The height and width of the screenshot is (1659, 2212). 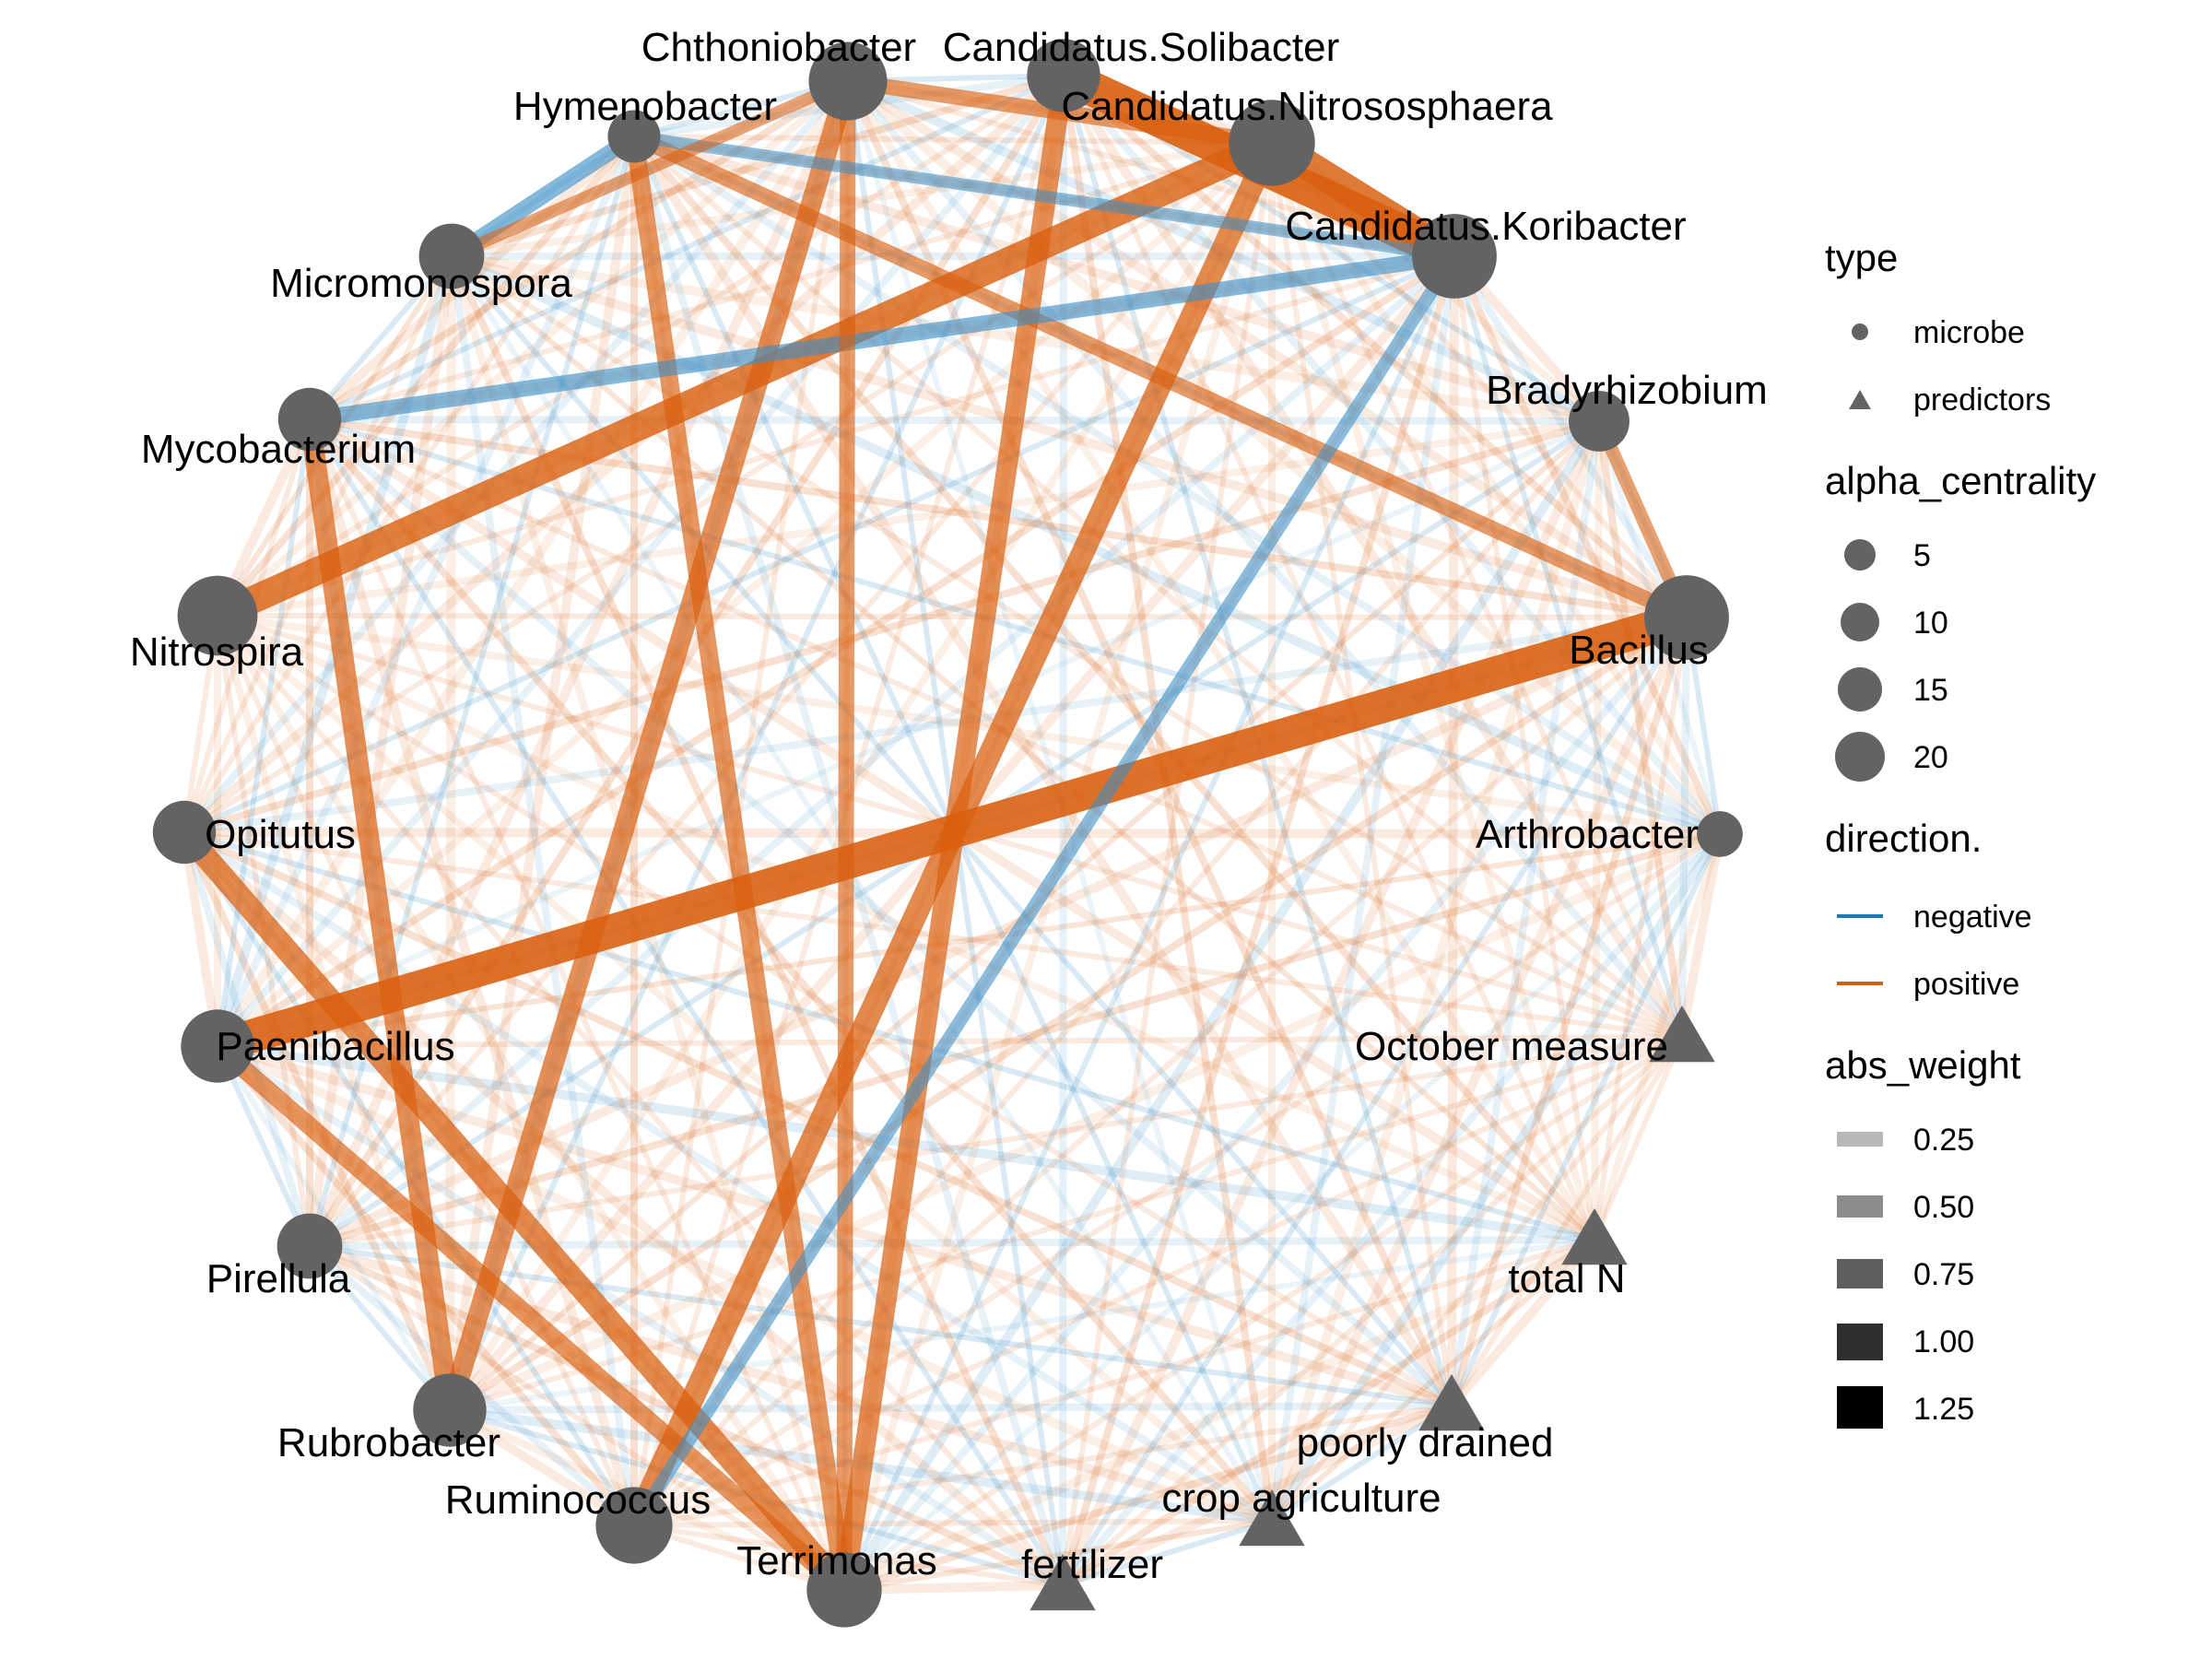 What do you see at coordinates (1860, 1407) in the screenshot?
I see `weight-125-swatch-icon` at bounding box center [1860, 1407].